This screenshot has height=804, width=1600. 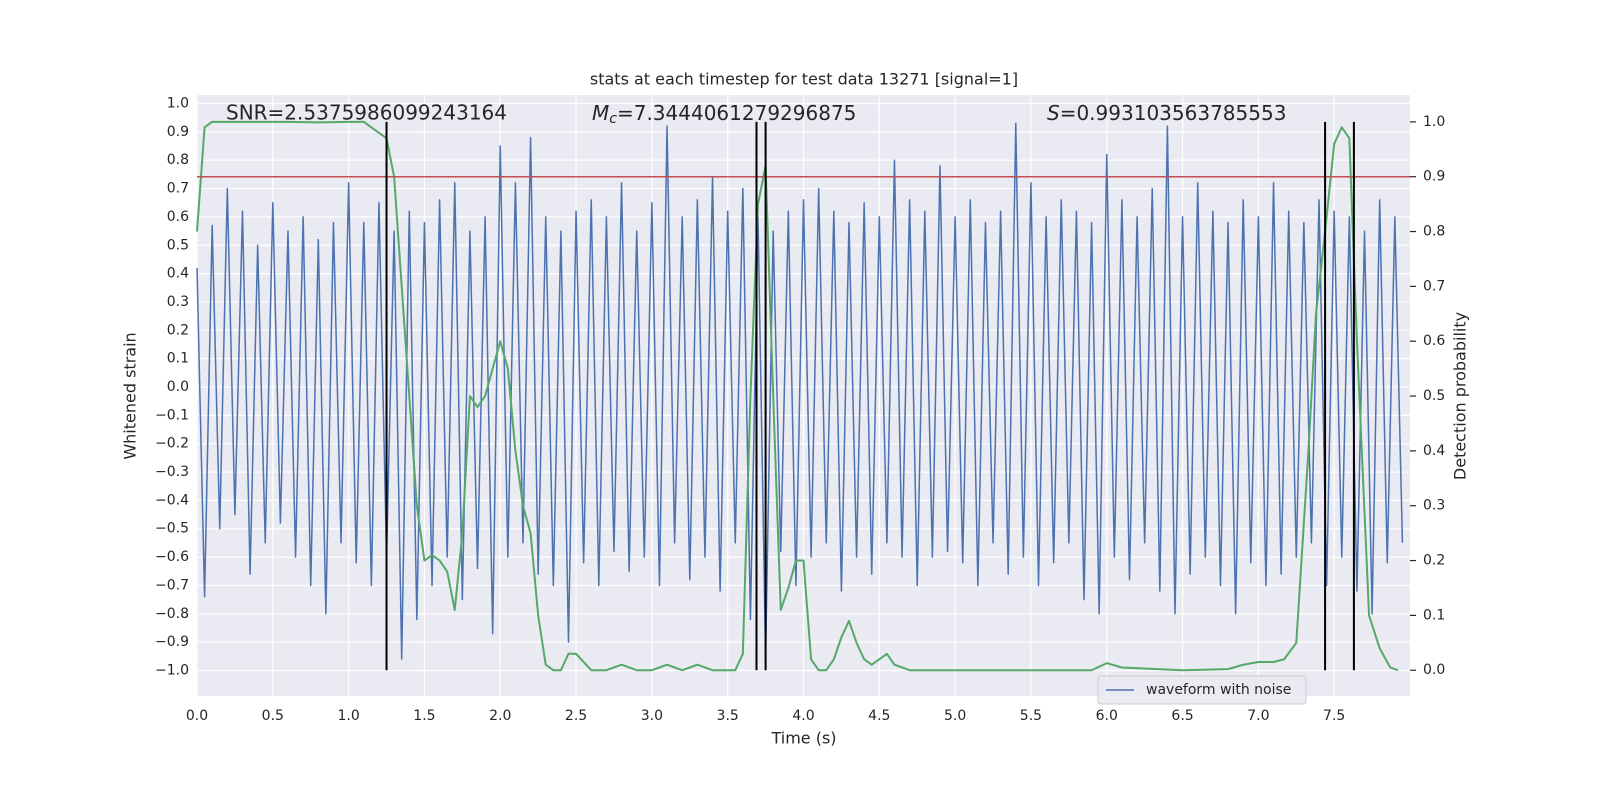 What do you see at coordinates (1460, 396) in the screenshot?
I see `y2-axis-label: Detection probability` at bounding box center [1460, 396].